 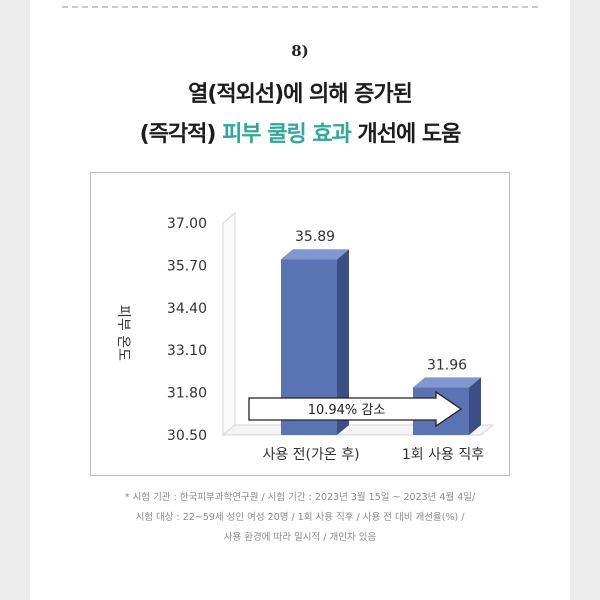 What do you see at coordinates (406, 134) in the screenshot?
I see `headline-suffix: 개선에 도움` at bounding box center [406, 134].